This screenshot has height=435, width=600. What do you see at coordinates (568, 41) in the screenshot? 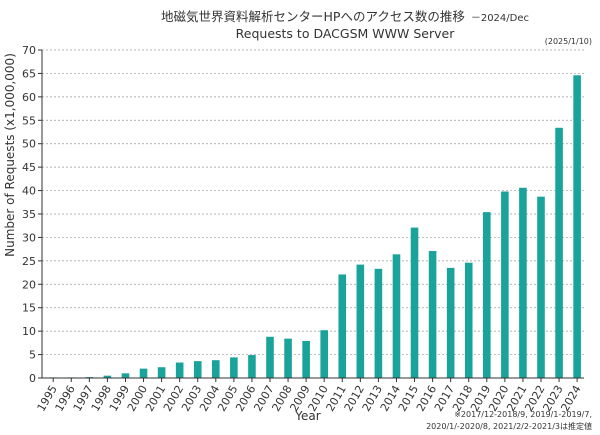
I see `chart-date: (2025/1/10)` at bounding box center [568, 41].